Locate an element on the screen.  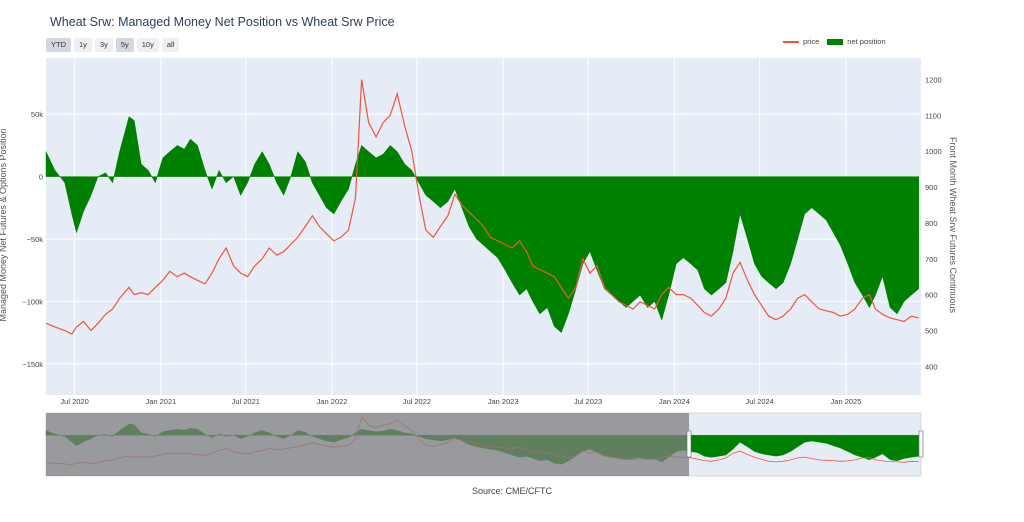
x-tick-label: Jul 2024 is located at coordinates (760, 401).